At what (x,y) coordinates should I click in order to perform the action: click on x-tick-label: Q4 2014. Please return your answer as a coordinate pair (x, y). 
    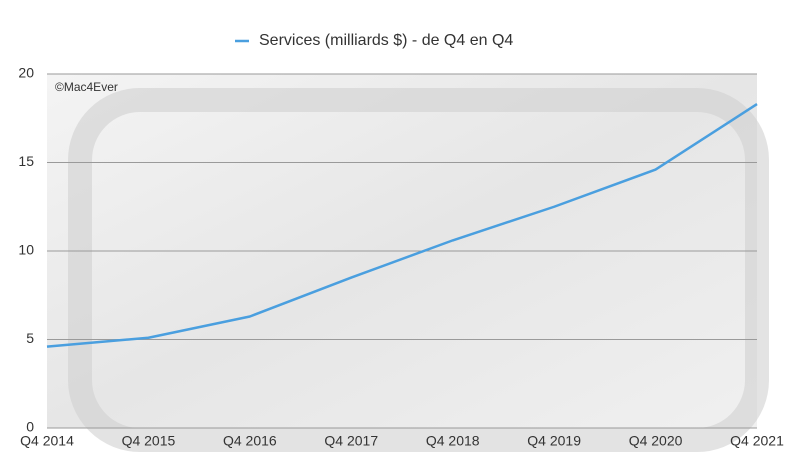
    Looking at the image, I should click on (47, 441).